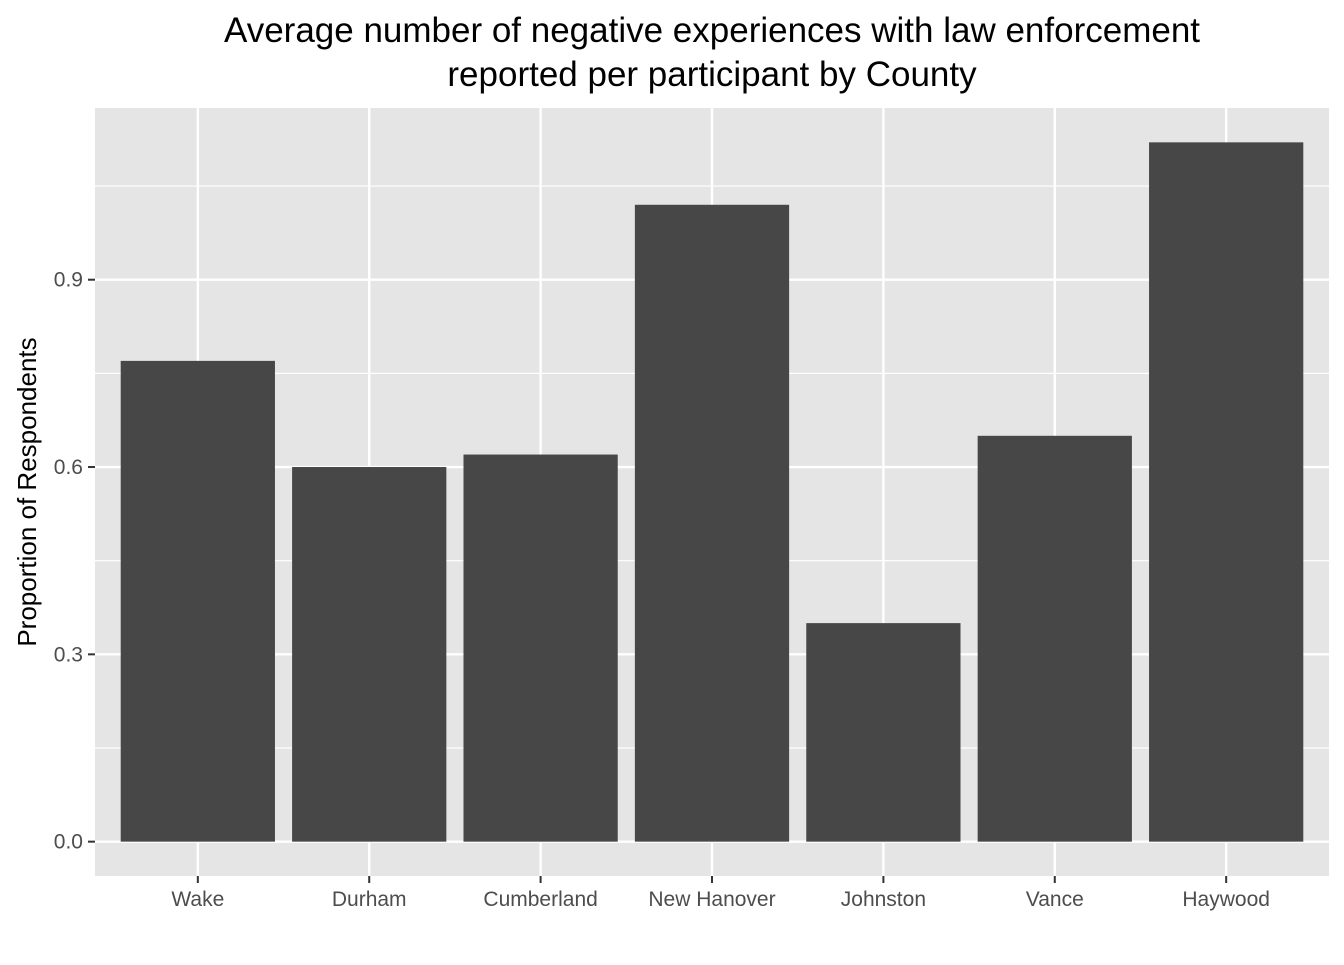  What do you see at coordinates (1226, 492) in the screenshot?
I see `bar-haywood` at bounding box center [1226, 492].